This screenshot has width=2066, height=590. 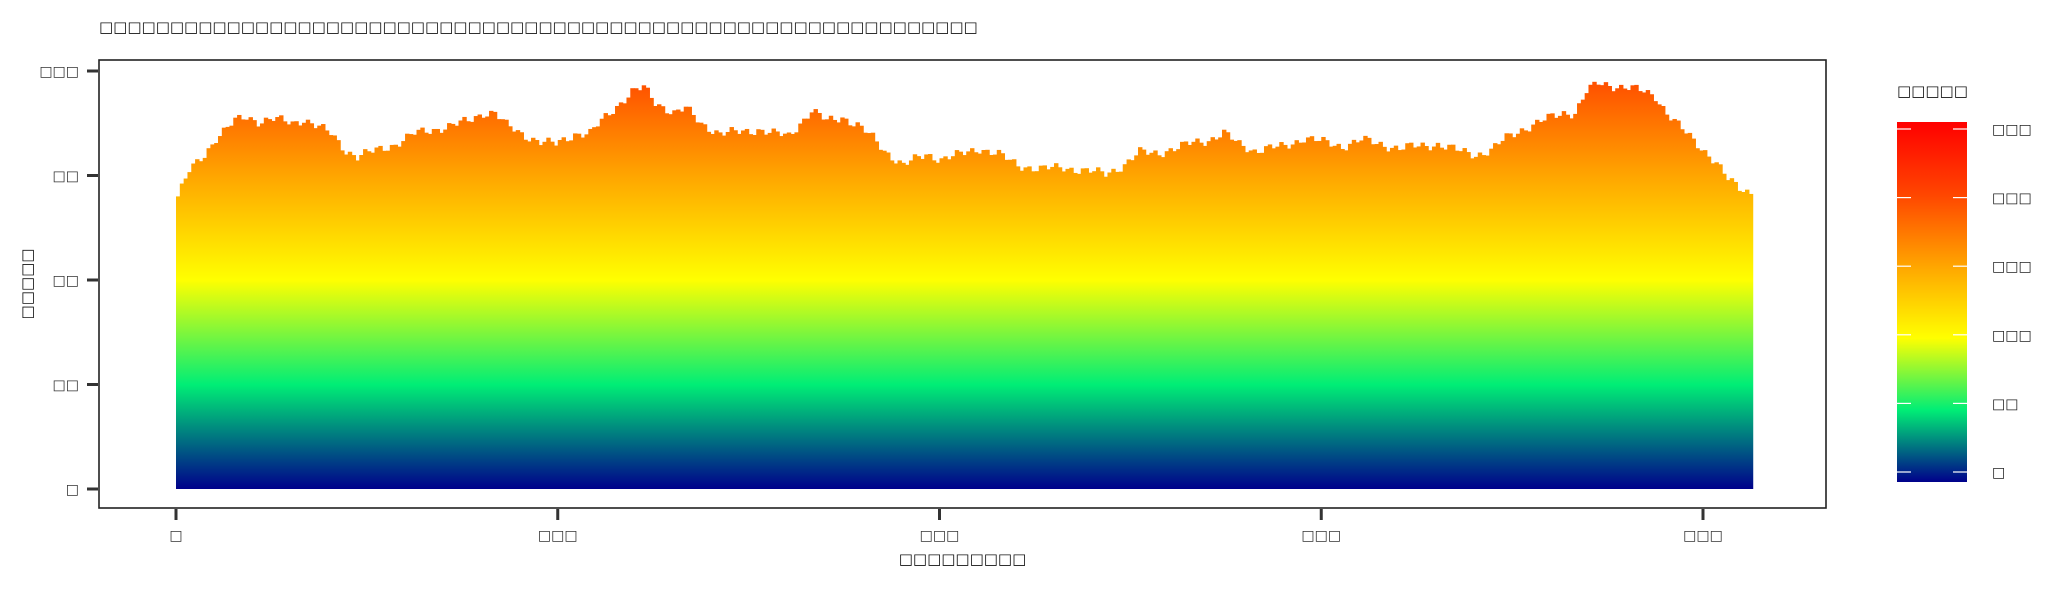 What do you see at coordinates (2012, 267) in the screenshot?
I see `colorbar-tick-label: □□□` at bounding box center [2012, 267].